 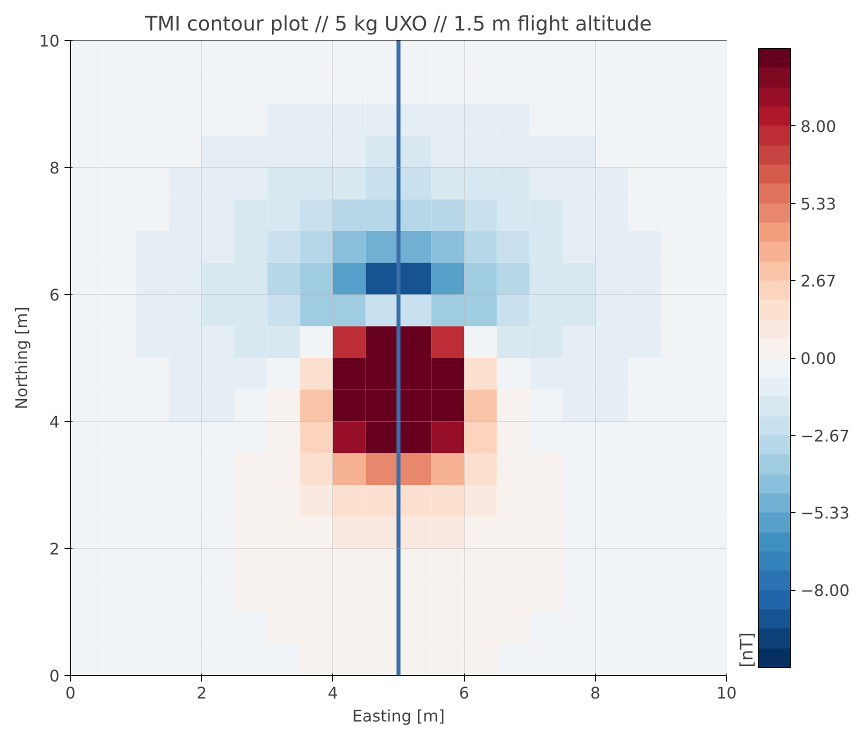 I want to click on color-bar-label: 5.33, so click(x=818, y=204).